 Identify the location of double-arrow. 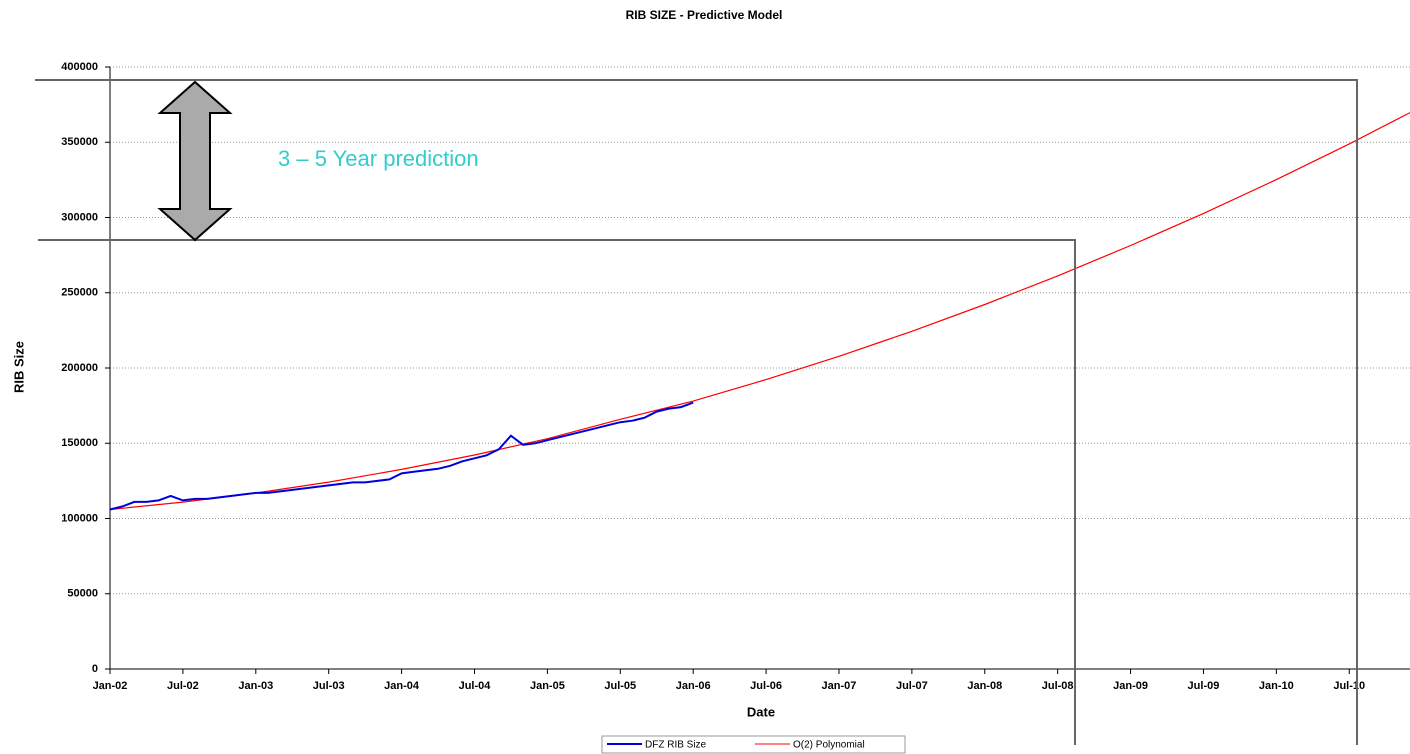
(195, 161).